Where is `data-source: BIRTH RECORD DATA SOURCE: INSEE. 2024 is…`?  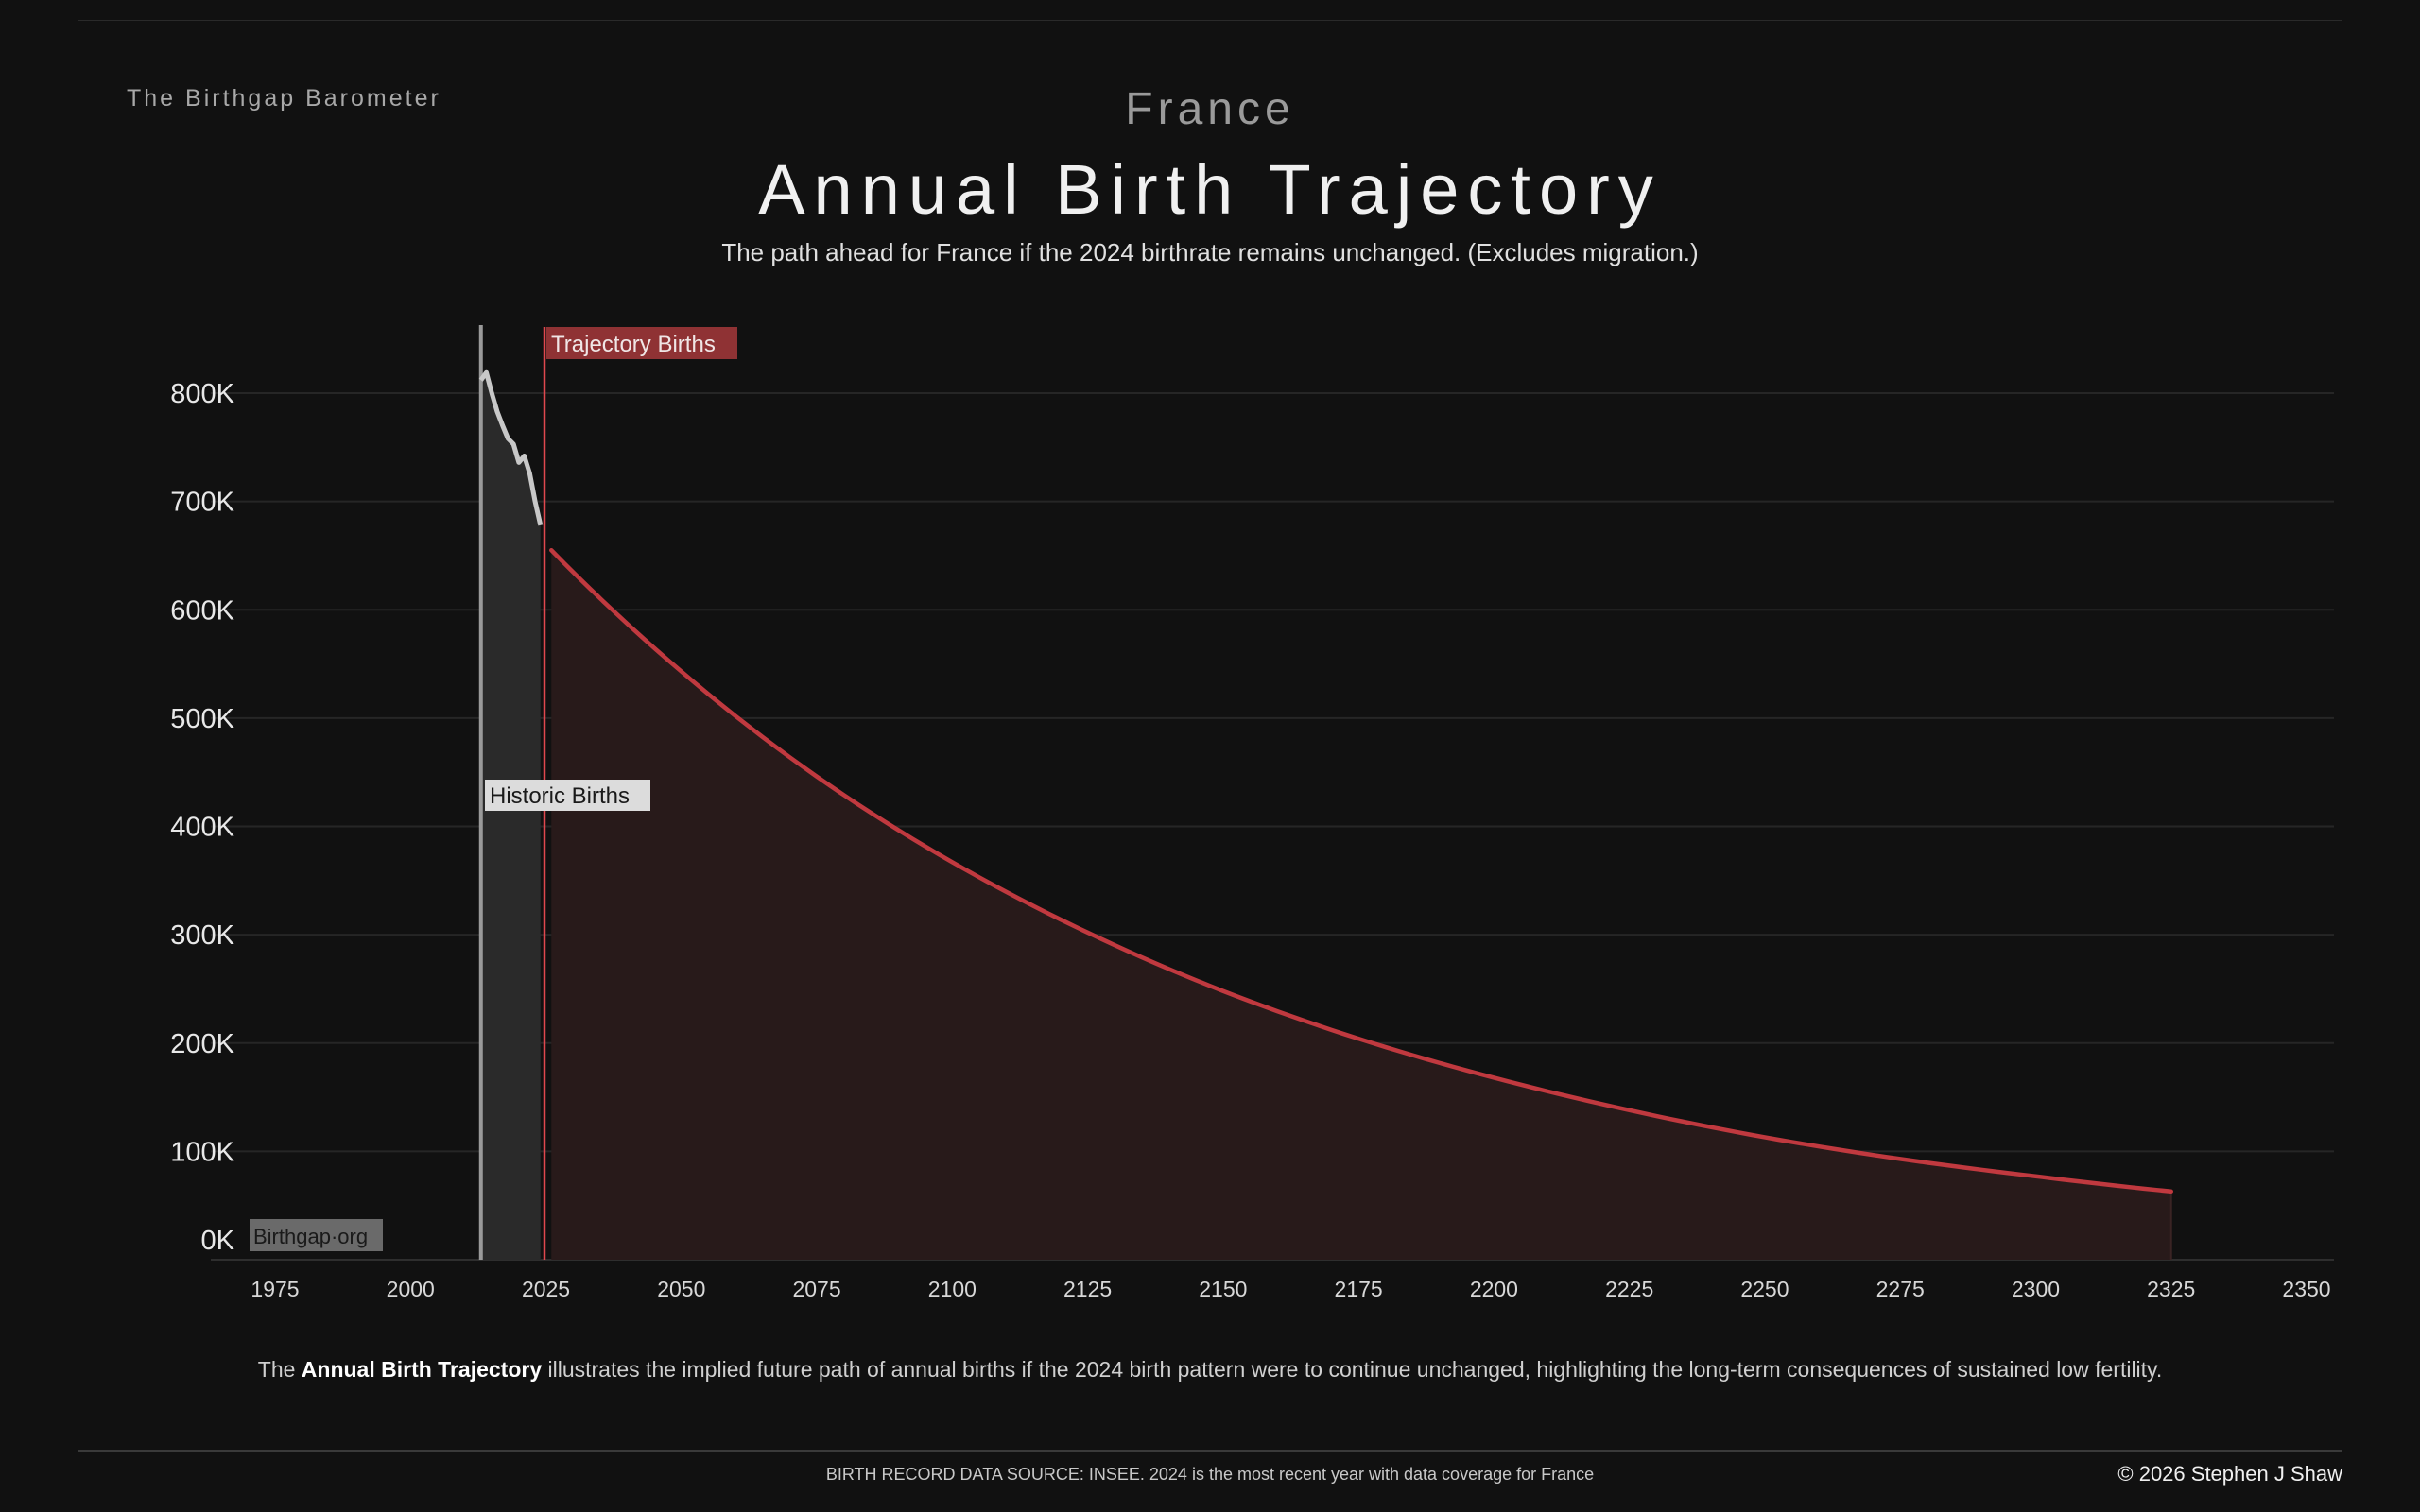
data-source: BIRTH RECORD DATA SOURCE: INSEE. 2024 is… is located at coordinates (1210, 1474).